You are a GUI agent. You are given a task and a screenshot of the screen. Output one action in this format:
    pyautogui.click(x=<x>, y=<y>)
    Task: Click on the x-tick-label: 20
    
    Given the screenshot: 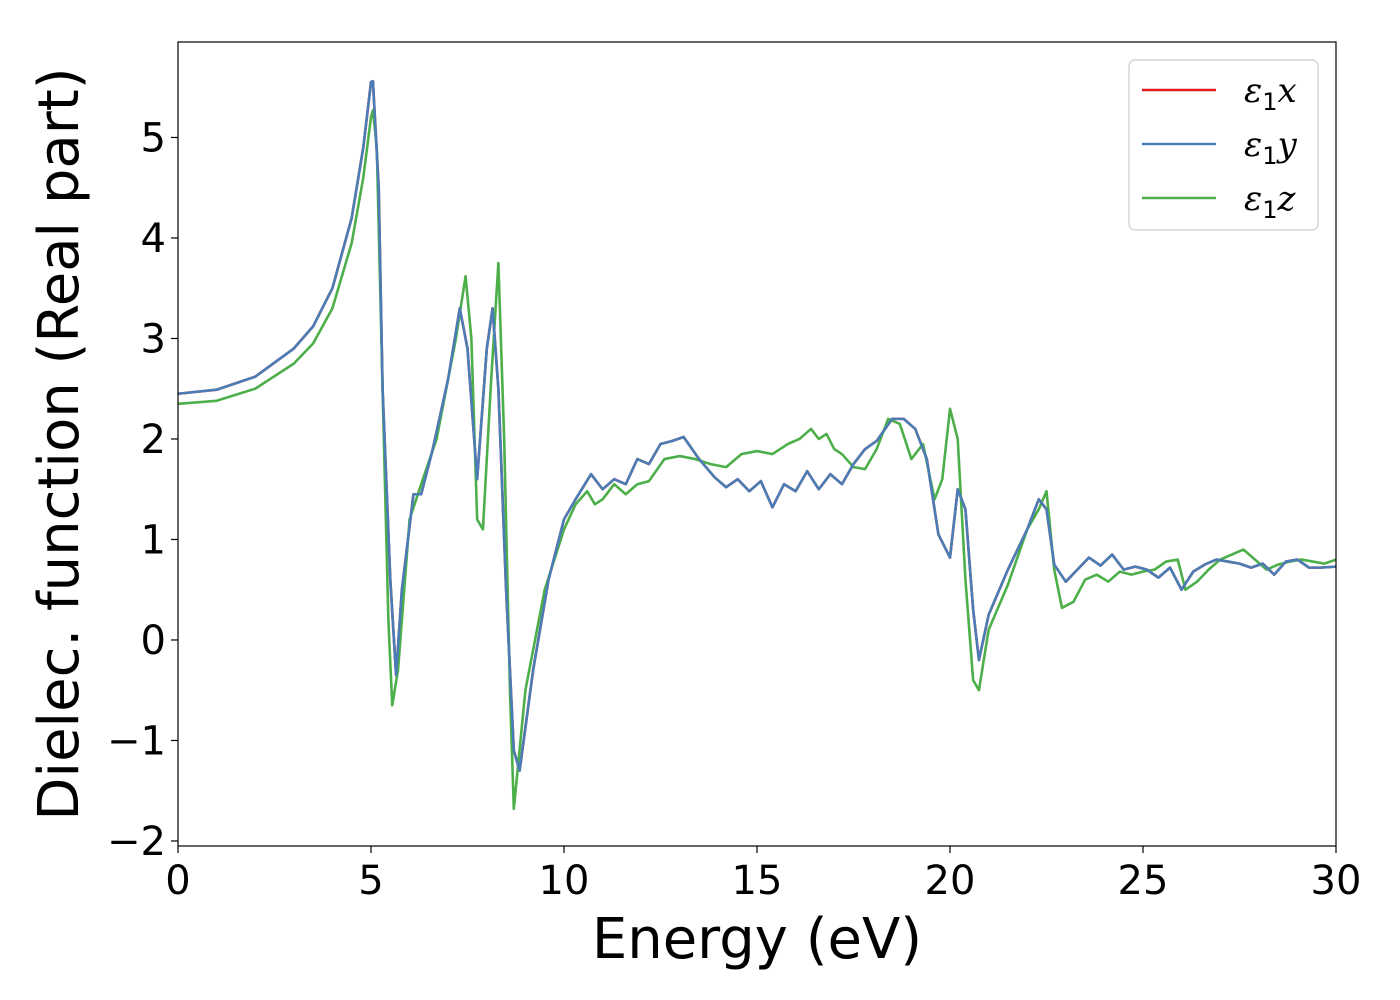 What is the action you would take?
    pyautogui.click(x=950, y=881)
    